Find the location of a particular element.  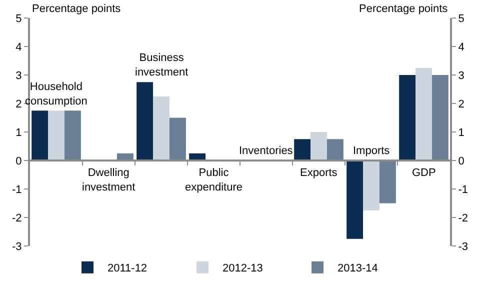

x-tick-label: Exports is located at coordinates (319, 173).